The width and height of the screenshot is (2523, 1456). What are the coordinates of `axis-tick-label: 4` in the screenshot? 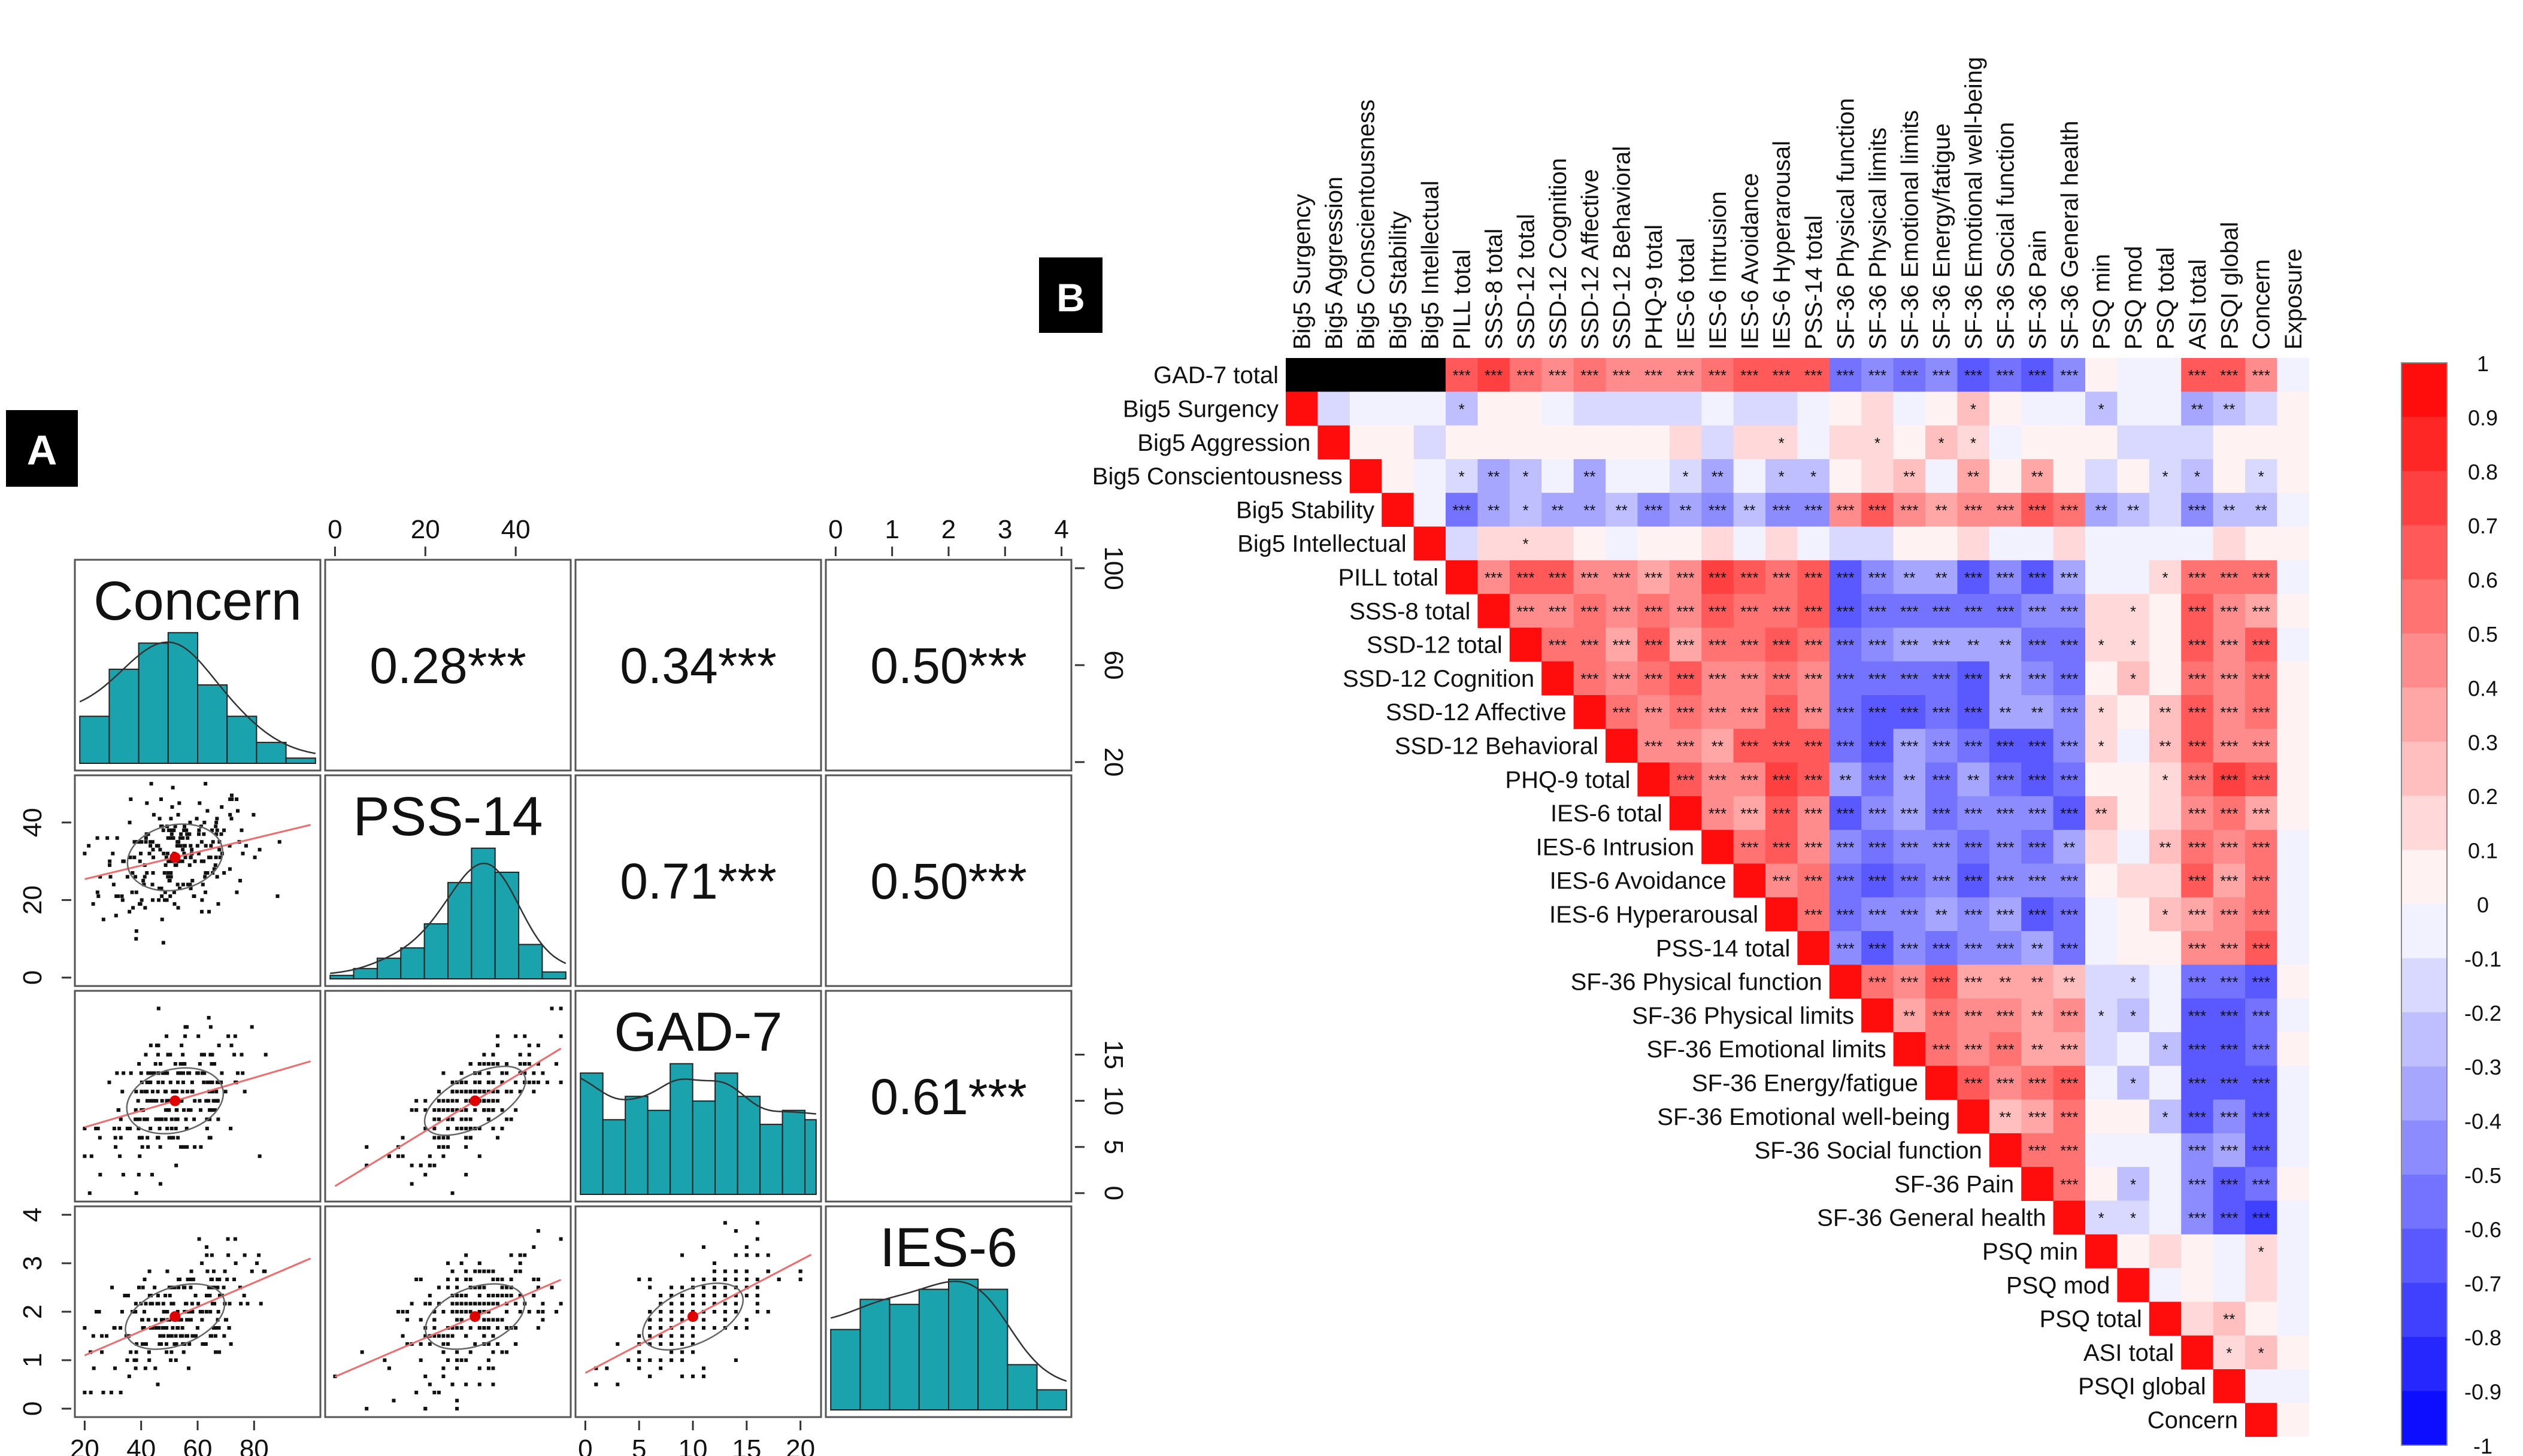 It's located at (32, 1215).